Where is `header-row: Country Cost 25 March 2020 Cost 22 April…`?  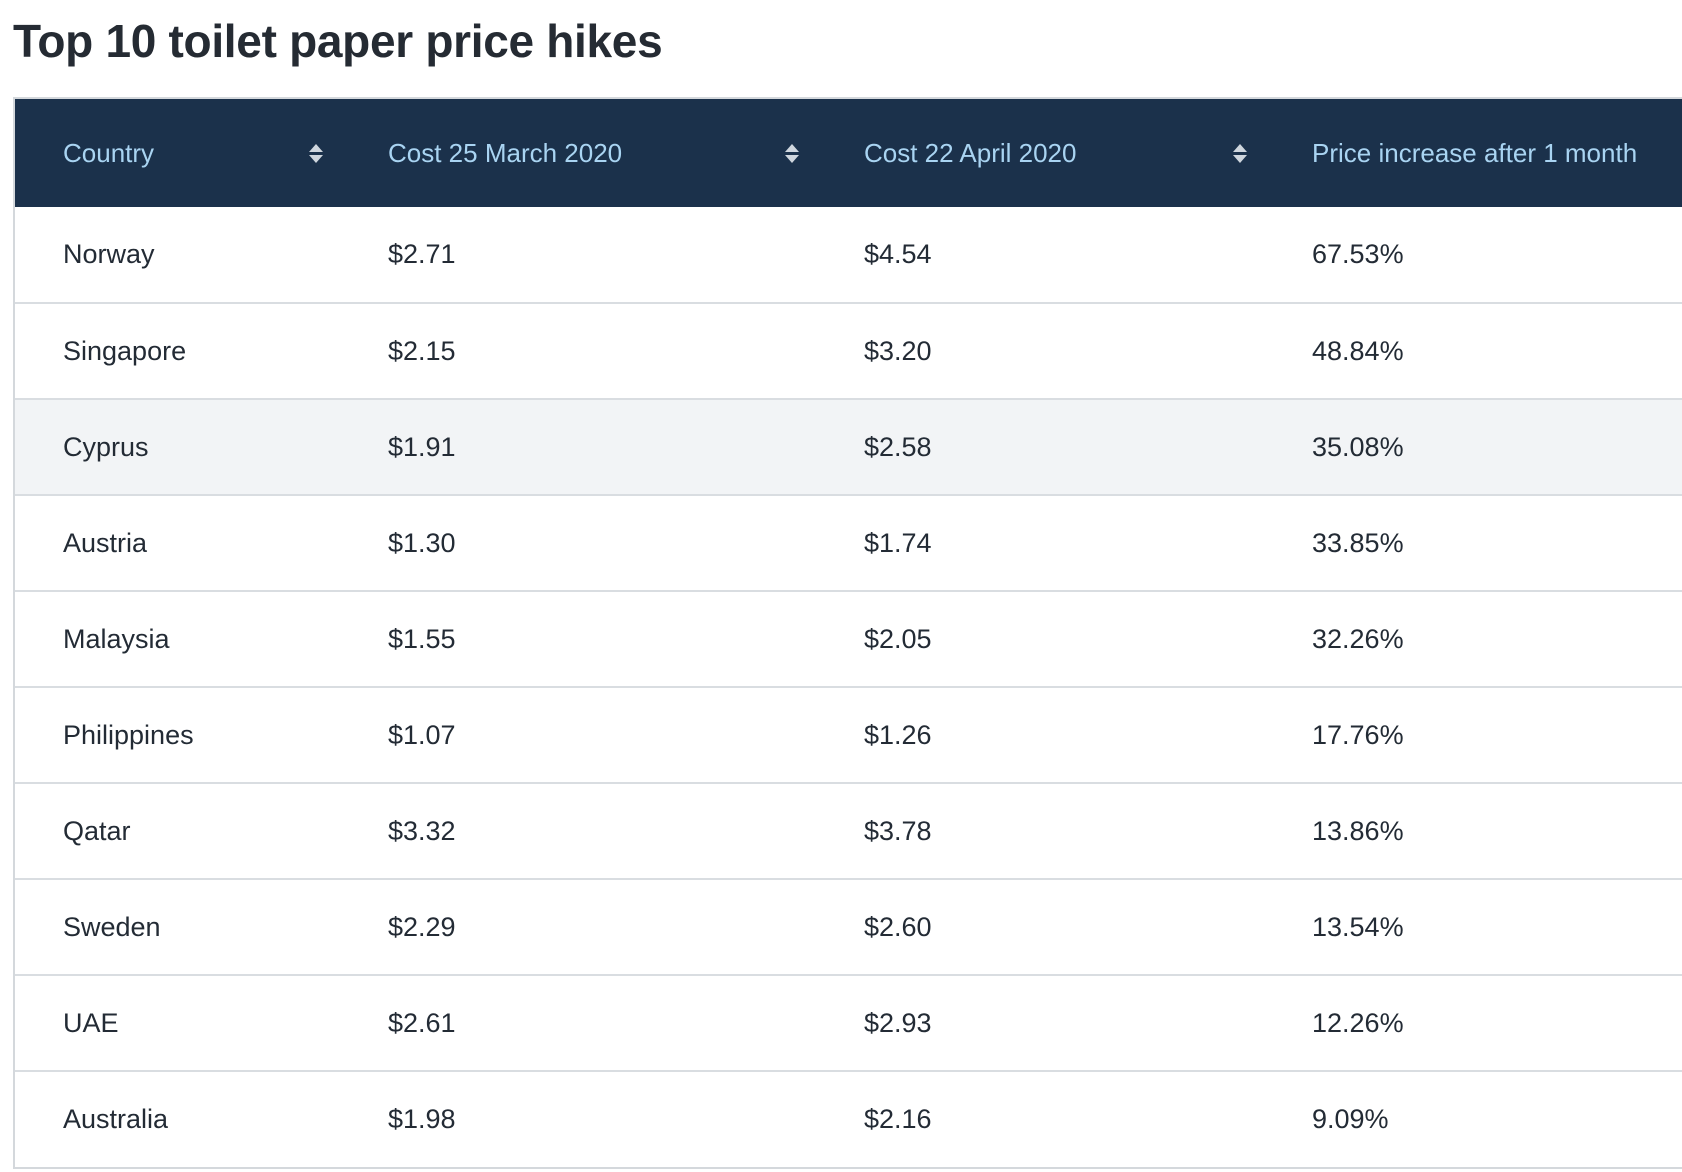
header-row: Country Cost 25 March 2020 Cost 22 April… is located at coordinates (848, 153).